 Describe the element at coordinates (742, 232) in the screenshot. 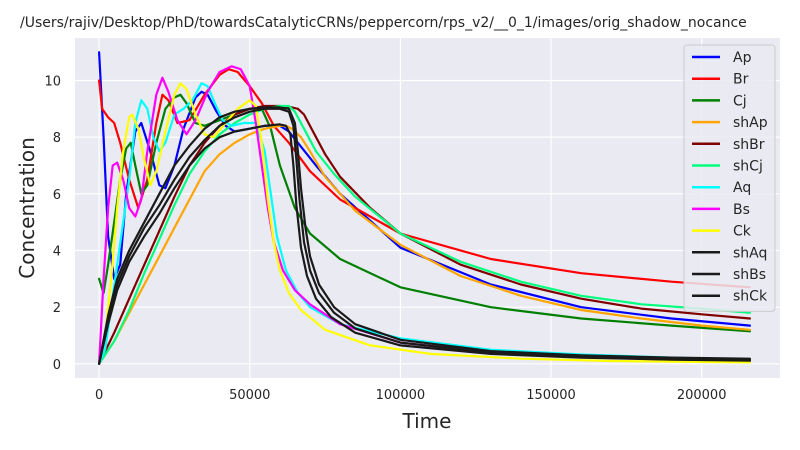

I see `legend-label-Ck: Ck` at that location.